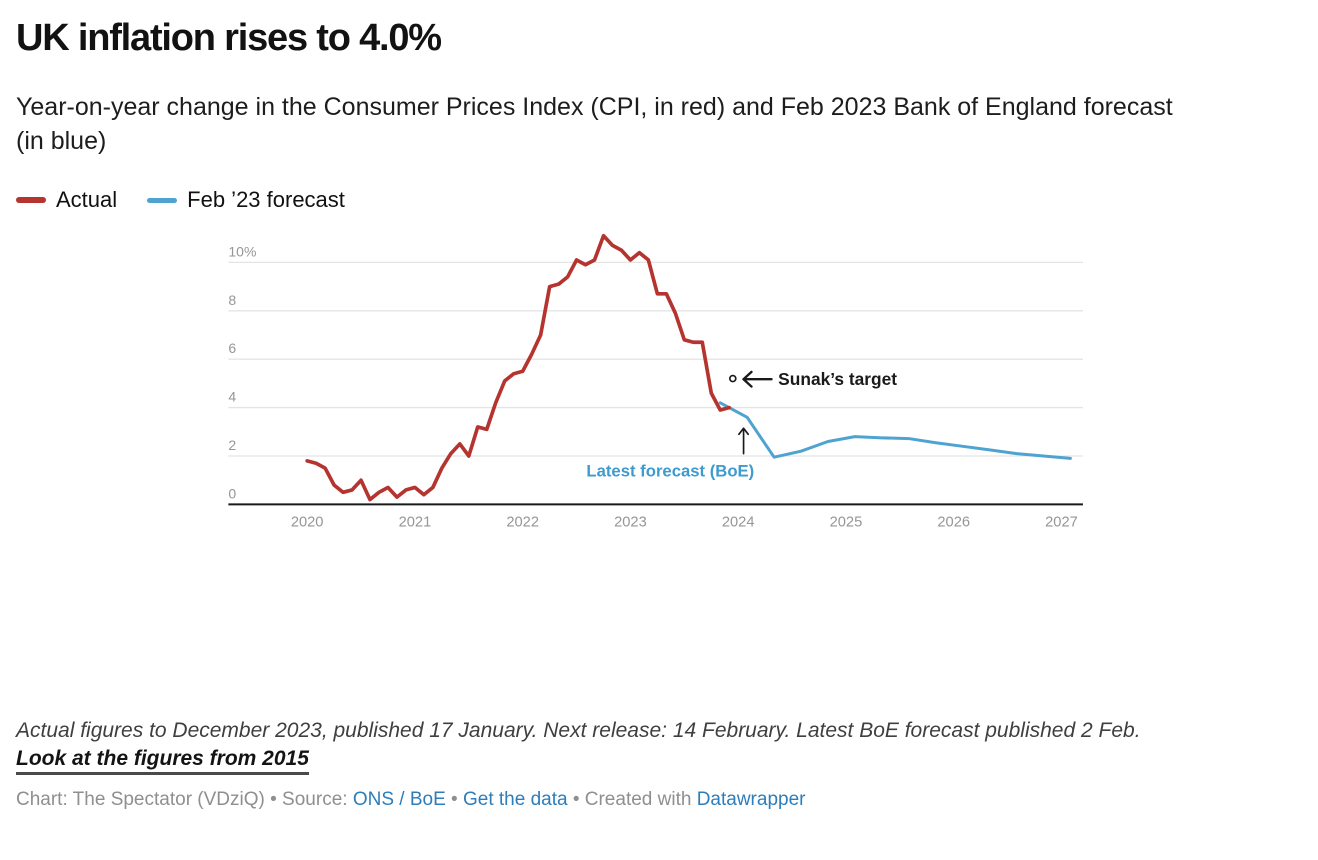  Describe the element at coordinates (738, 522) in the screenshot. I see `x-tick-label: 2024` at that location.